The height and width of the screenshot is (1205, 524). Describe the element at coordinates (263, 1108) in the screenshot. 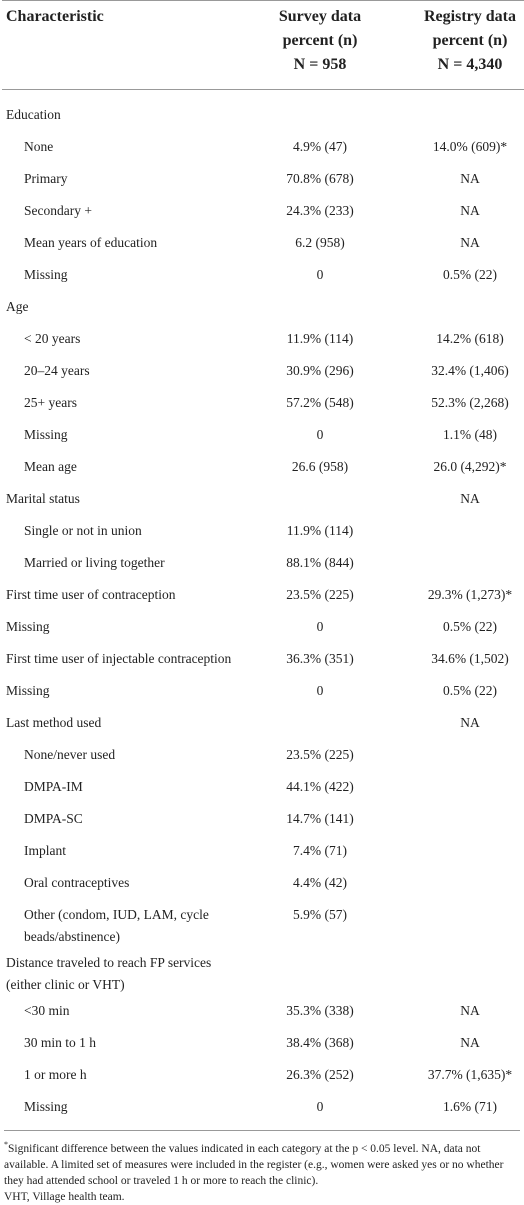

I see `table-row: Missing 0 1.6% (71)` at that location.